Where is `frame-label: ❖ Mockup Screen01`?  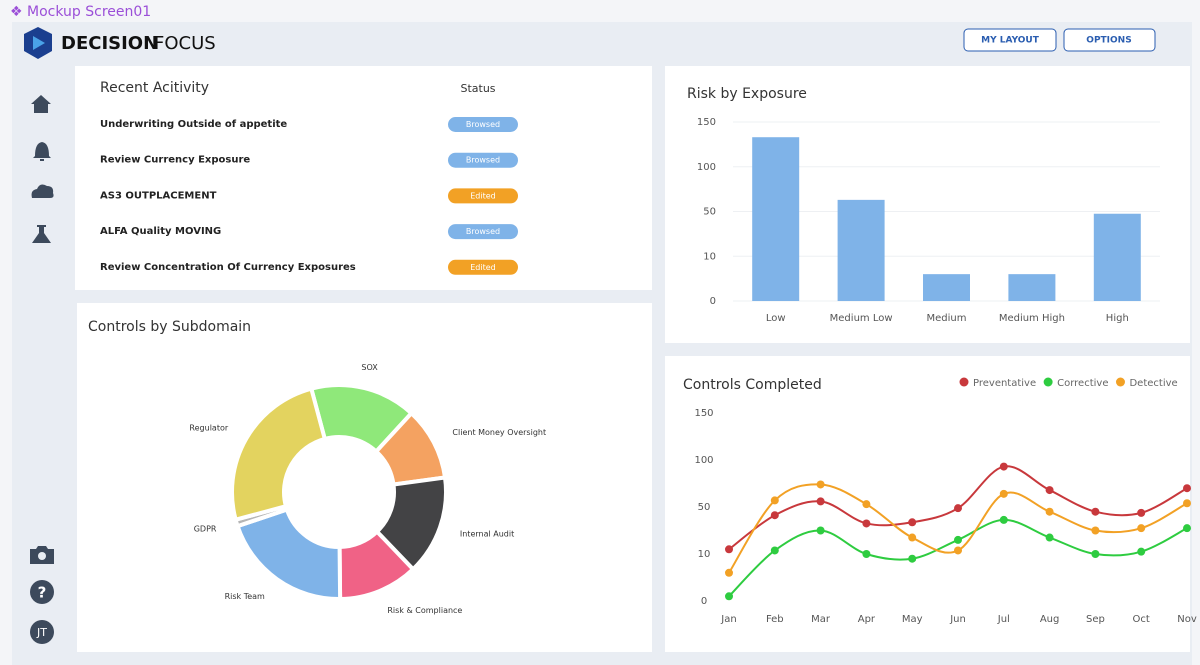 frame-label: ❖ Mockup Screen01 is located at coordinates (80, 12).